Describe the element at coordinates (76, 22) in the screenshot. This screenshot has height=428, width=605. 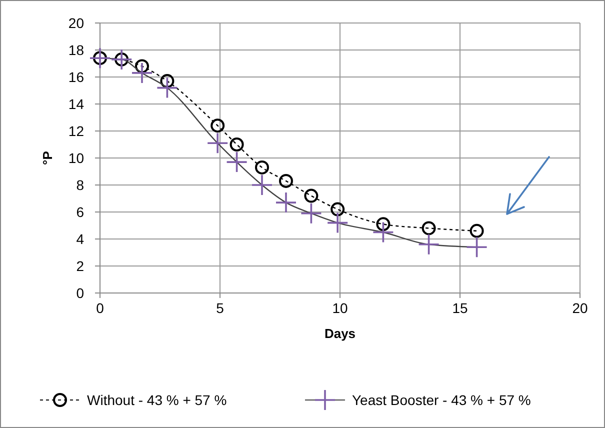
I see `y-tick-label: 20` at that location.